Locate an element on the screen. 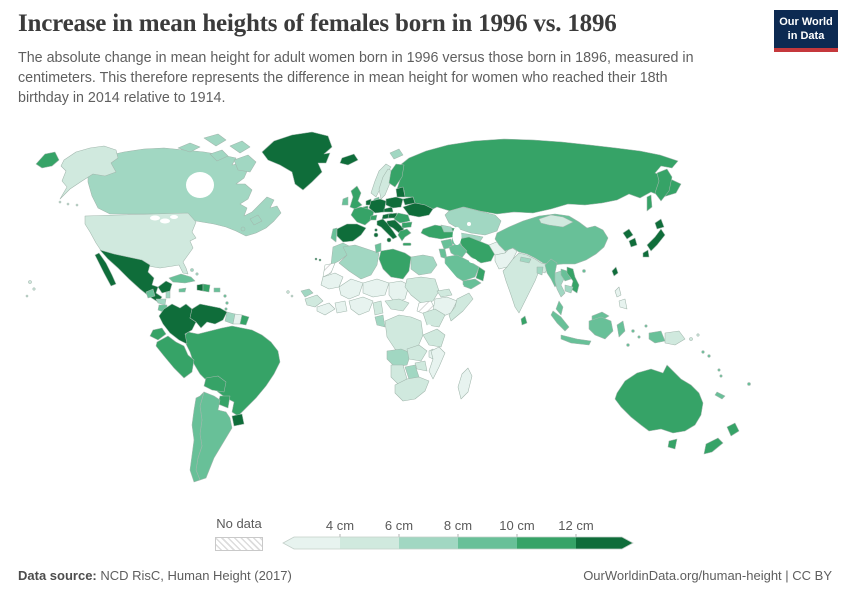 This screenshot has width=850, height=600. country-fiji is located at coordinates (749, 384).